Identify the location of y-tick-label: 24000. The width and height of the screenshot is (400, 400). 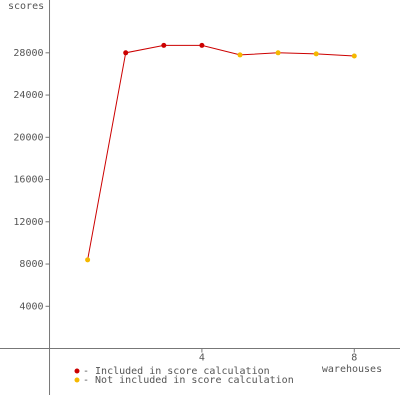
(28, 95).